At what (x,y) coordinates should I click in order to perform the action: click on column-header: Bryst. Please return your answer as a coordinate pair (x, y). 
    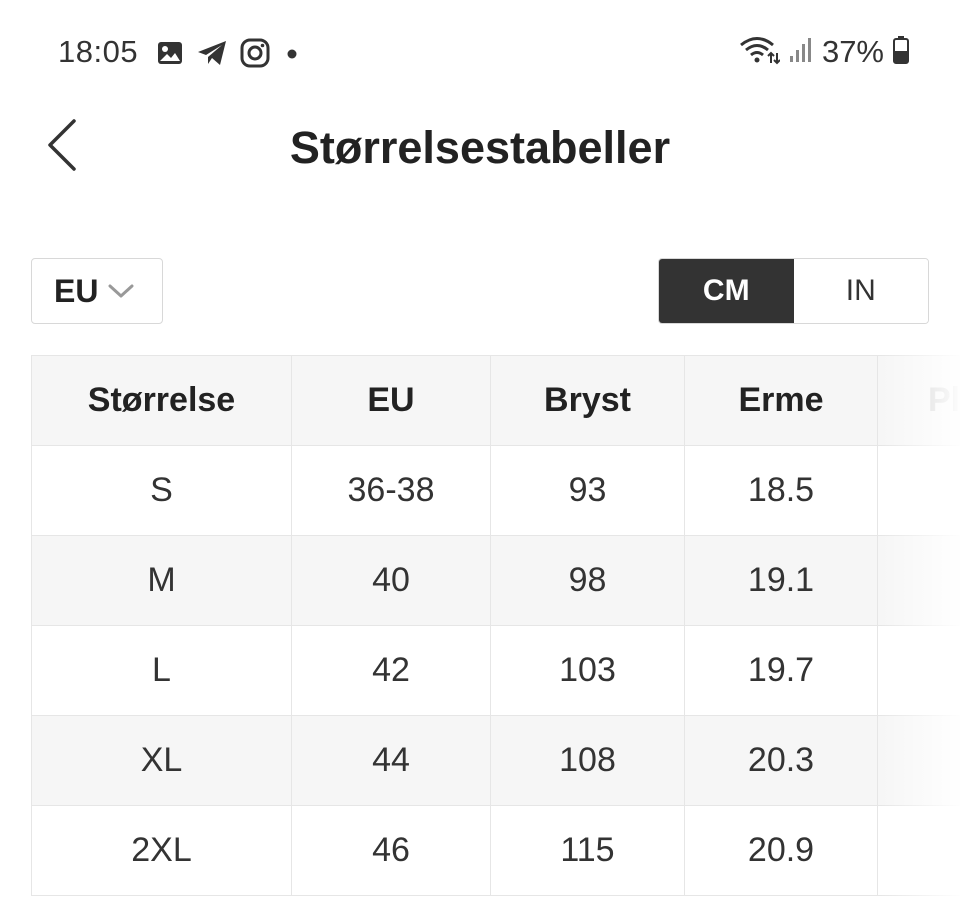
    Looking at the image, I should click on (587, 400).